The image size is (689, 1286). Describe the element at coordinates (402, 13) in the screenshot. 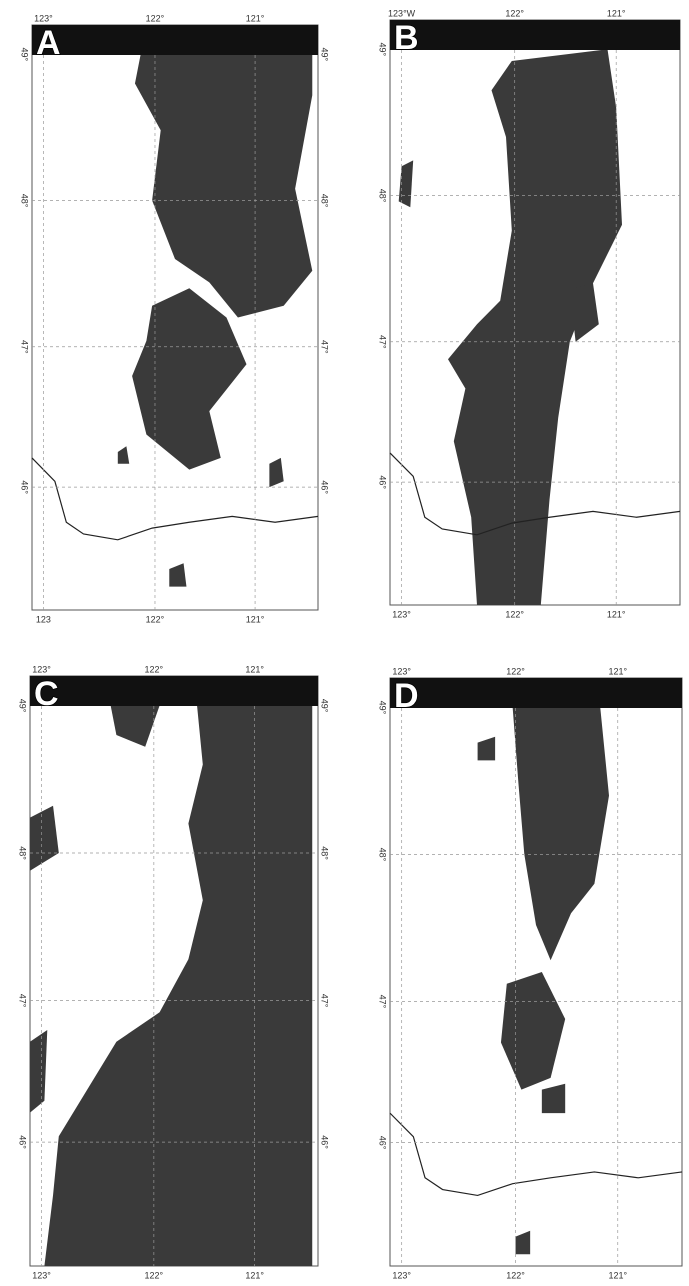

I see `top-tick-label: 123°W` at that location.